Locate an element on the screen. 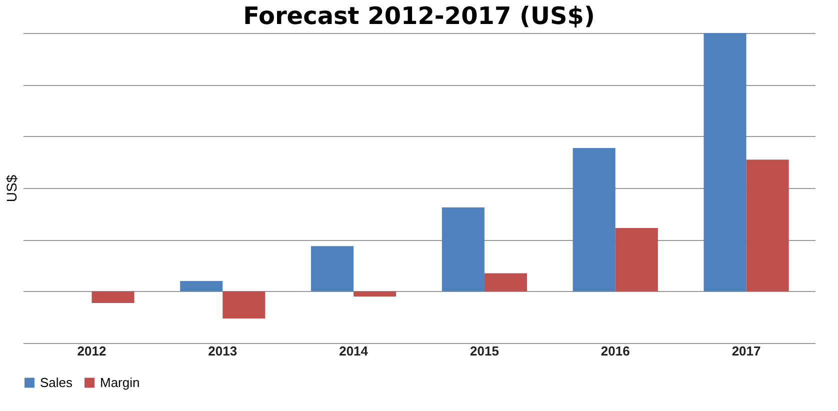 Image resolution: width=838 pixels, height=411 pixels. chart-title: Forecast 2012-2017 (US$) is located at coordinates (419, 16).